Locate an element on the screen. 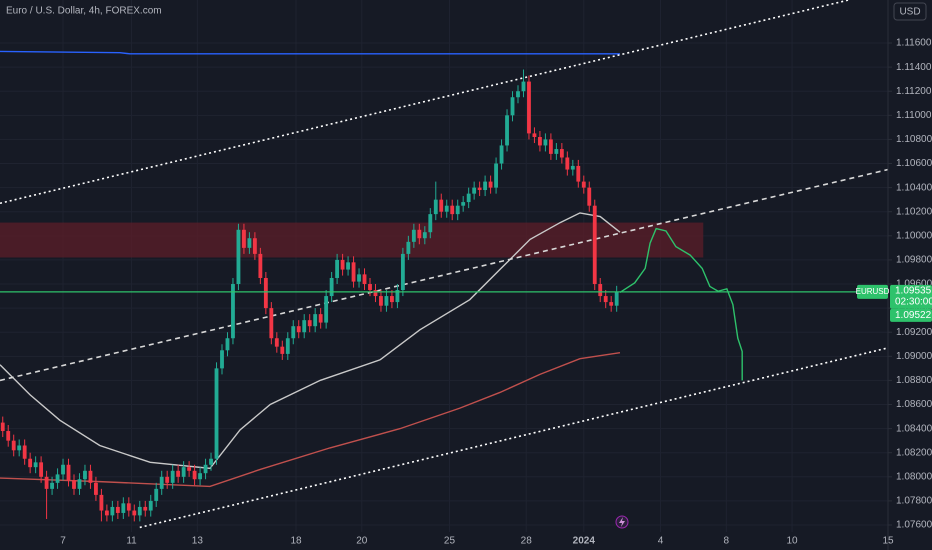  chart-title: Euro / U.S. Dollar, 4h, FOREX.com is located at coordinates (84, 11).